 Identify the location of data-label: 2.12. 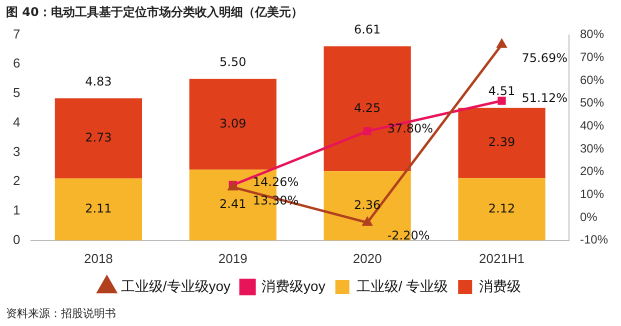
(502, 208).